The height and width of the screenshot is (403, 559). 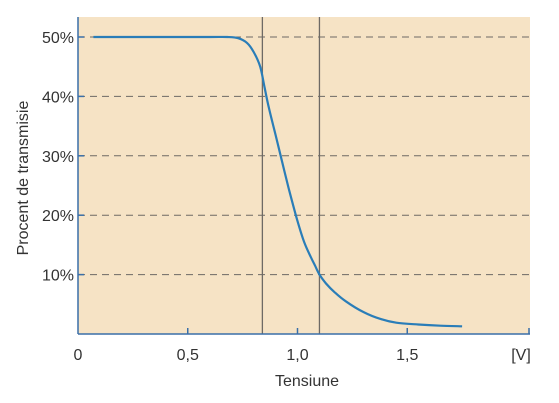 I want to click on x-tick-label-2: 1,0, so click(x=297, y=355).